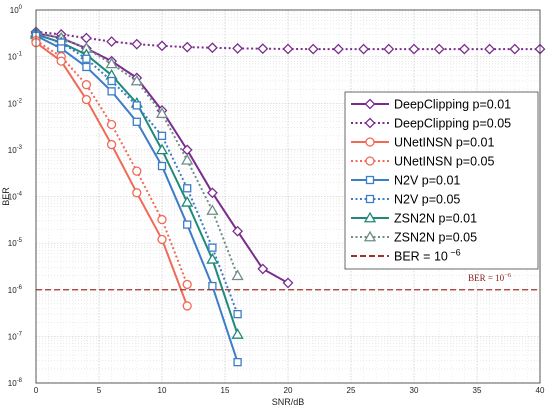 Image resolution: width=550 pixels, height=414 pixels. I want to click on legend-label: N2V p=0.05, so click(427, 200).